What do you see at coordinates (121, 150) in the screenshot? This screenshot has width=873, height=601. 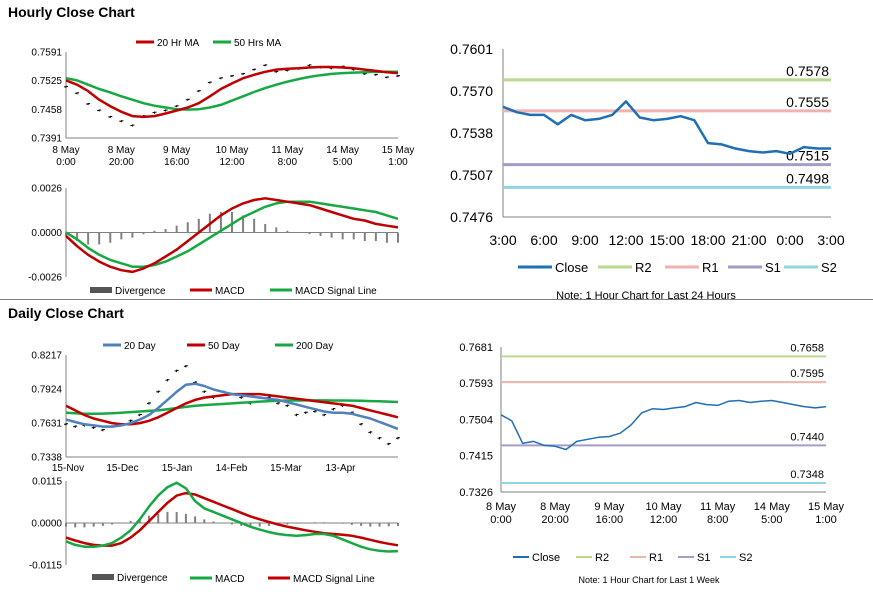 I see `hourly-price-xtick-1-date: 8 May` at bounding box center [121, 150].